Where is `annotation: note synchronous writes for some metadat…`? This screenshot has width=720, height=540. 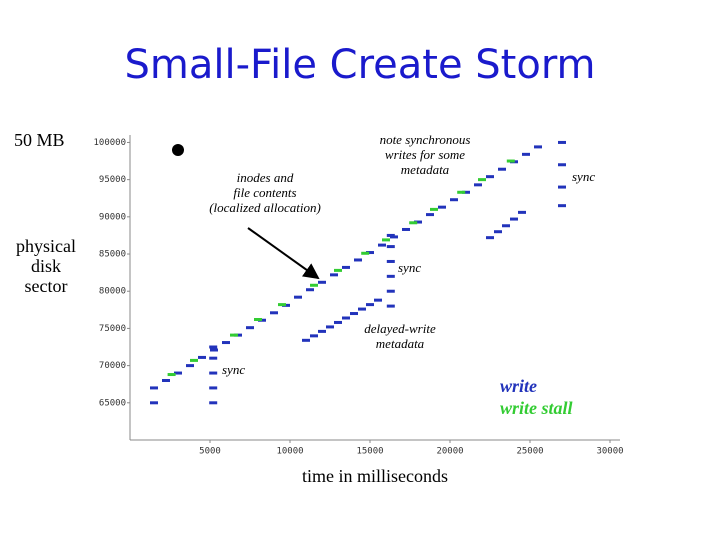
annotation: note synchronous writes for some metadat… is located at coordinates (425, 154).